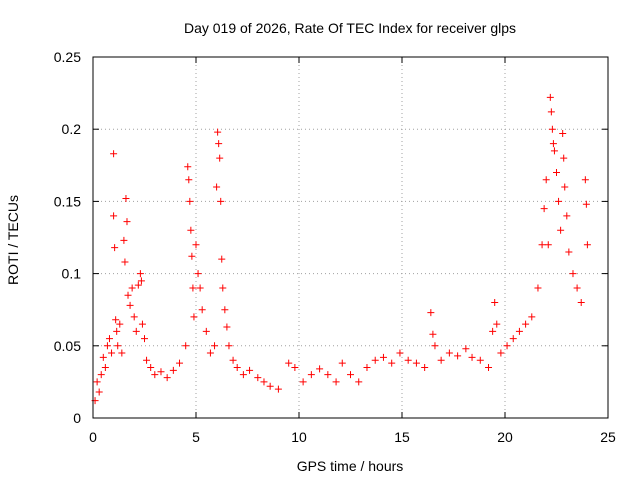 Image resolution: width=640 pixels, height=480 pixels. Describe the element at coordinates (93, 437) in the screenshot. I see `x-tick-label: 0` at that location.